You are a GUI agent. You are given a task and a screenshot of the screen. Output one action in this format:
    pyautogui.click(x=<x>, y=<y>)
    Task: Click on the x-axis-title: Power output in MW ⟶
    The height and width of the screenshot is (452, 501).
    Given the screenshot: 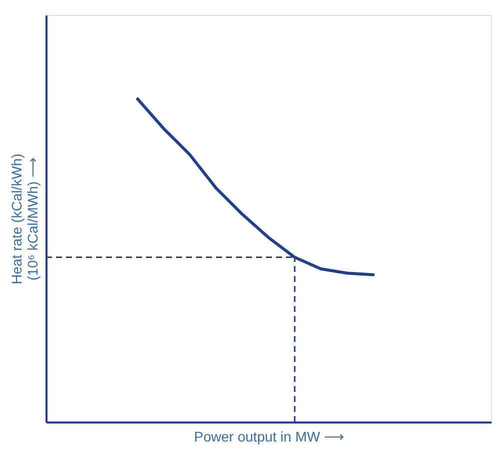 What is the action you would take?
    pyautogui.click(x=269, y=436)
    